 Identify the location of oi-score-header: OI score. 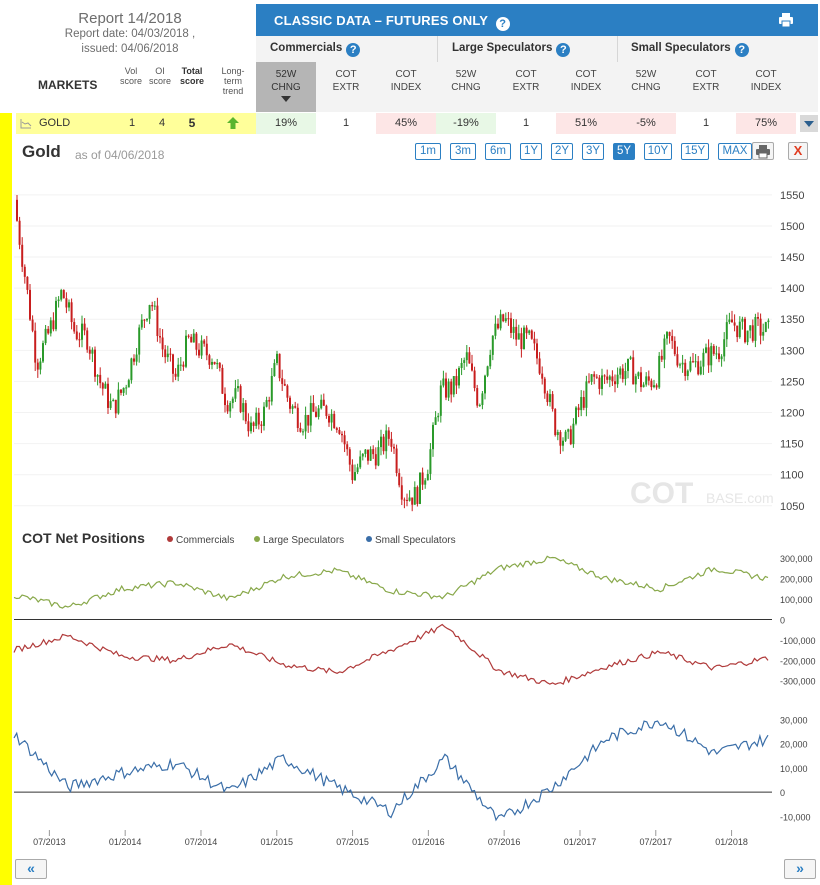
(160, 76).